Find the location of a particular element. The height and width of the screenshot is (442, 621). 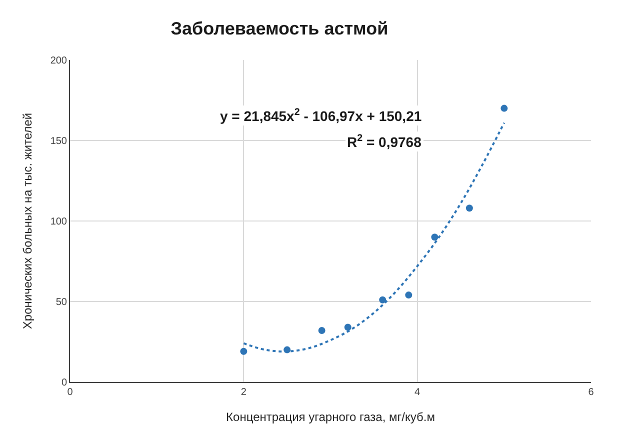

y-tick-label: 0 is located at coordinates (64, 383).